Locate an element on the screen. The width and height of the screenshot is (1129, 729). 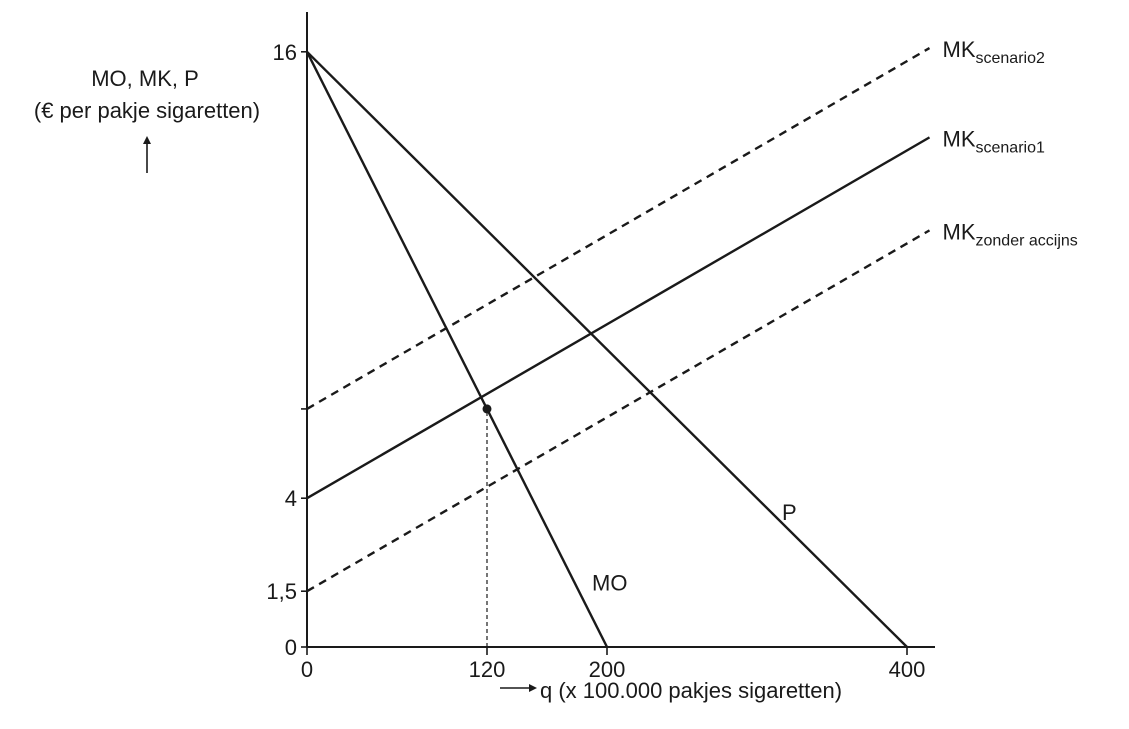
series-label-mk-zonder-accijns: MKzonder accijns is located at coordinates (1010, 234).